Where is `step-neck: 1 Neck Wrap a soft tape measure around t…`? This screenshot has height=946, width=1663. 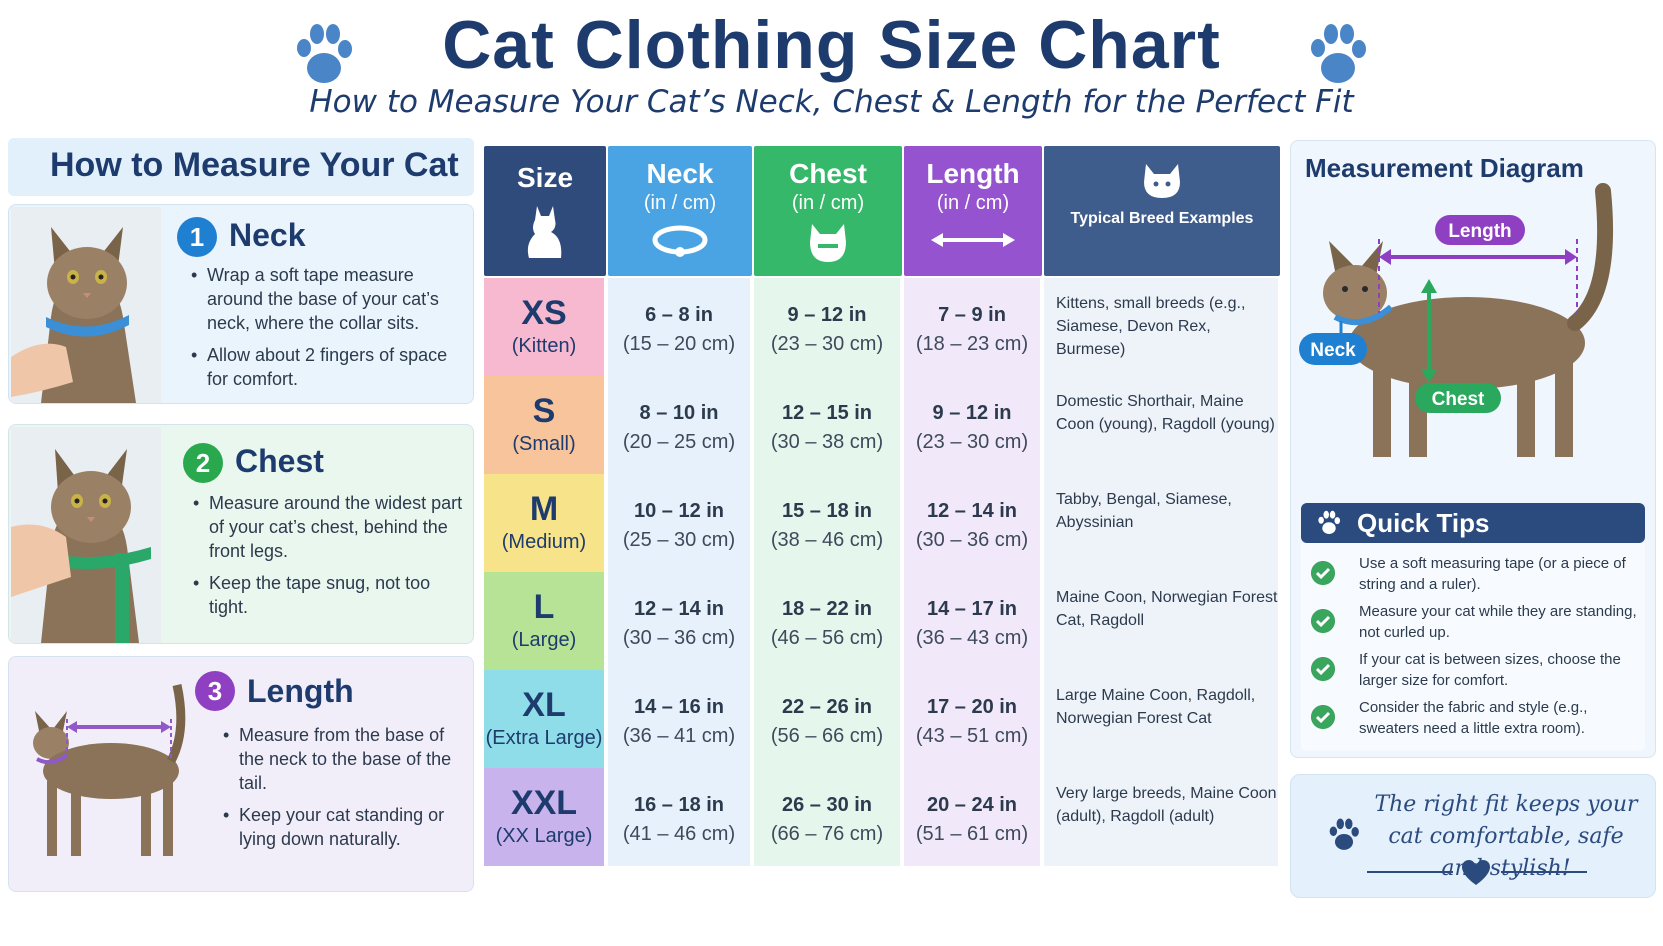 step-neck: 1 Neck Wrap a soft tape measure around t… is located at coordinates (241, 304).